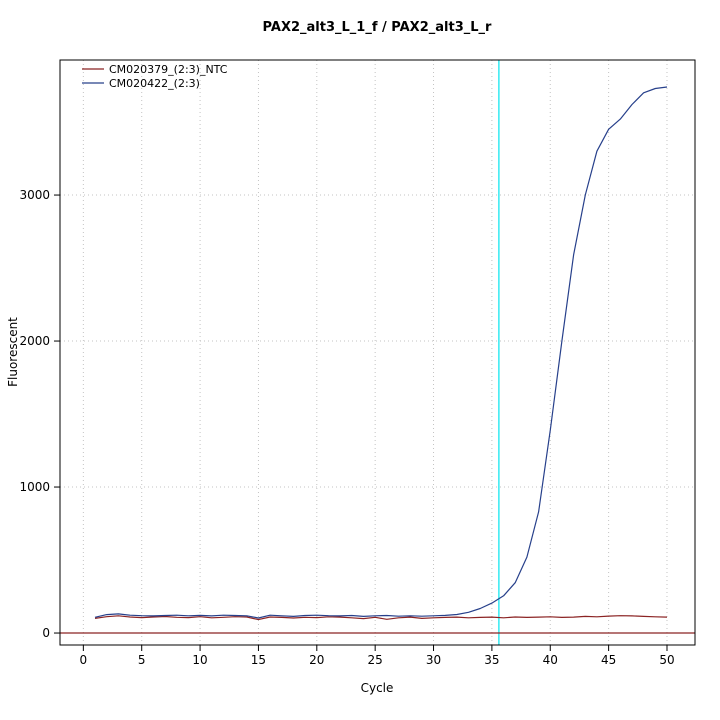  What do you see at coordinates (34, 341) in the screenshot?
I see `y-tick-label: 2000` at bounding box center [34, 341].